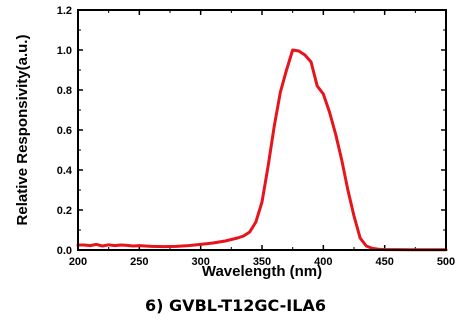 The image size is (471, 326). What do you see at coordinates (64, 11) in the screenshot?
I see `y-tick-label: 1.2` at bounding box center [64, 11].